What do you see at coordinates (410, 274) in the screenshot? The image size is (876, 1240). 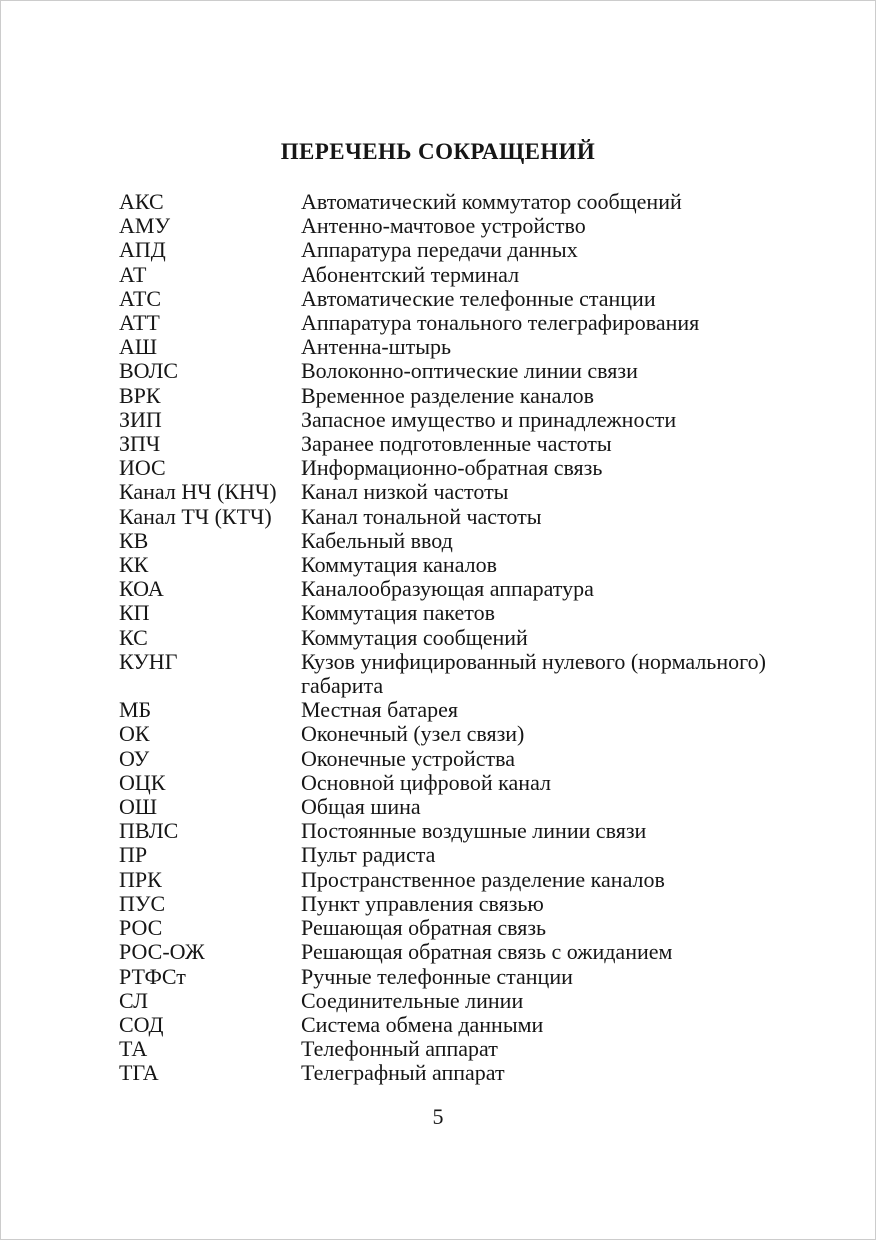 I see `definition-line: Абонентский терминал` at bounding box center [410, 274].